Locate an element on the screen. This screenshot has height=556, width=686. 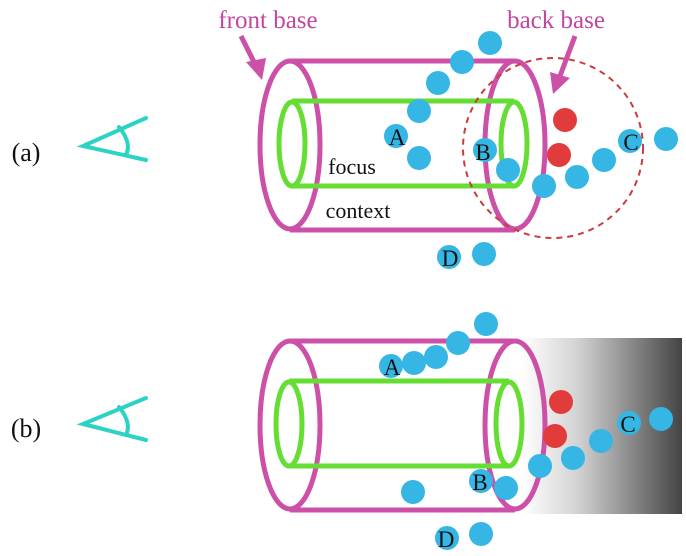
panel-b-label: (b) is located at coordinates (26, 428).